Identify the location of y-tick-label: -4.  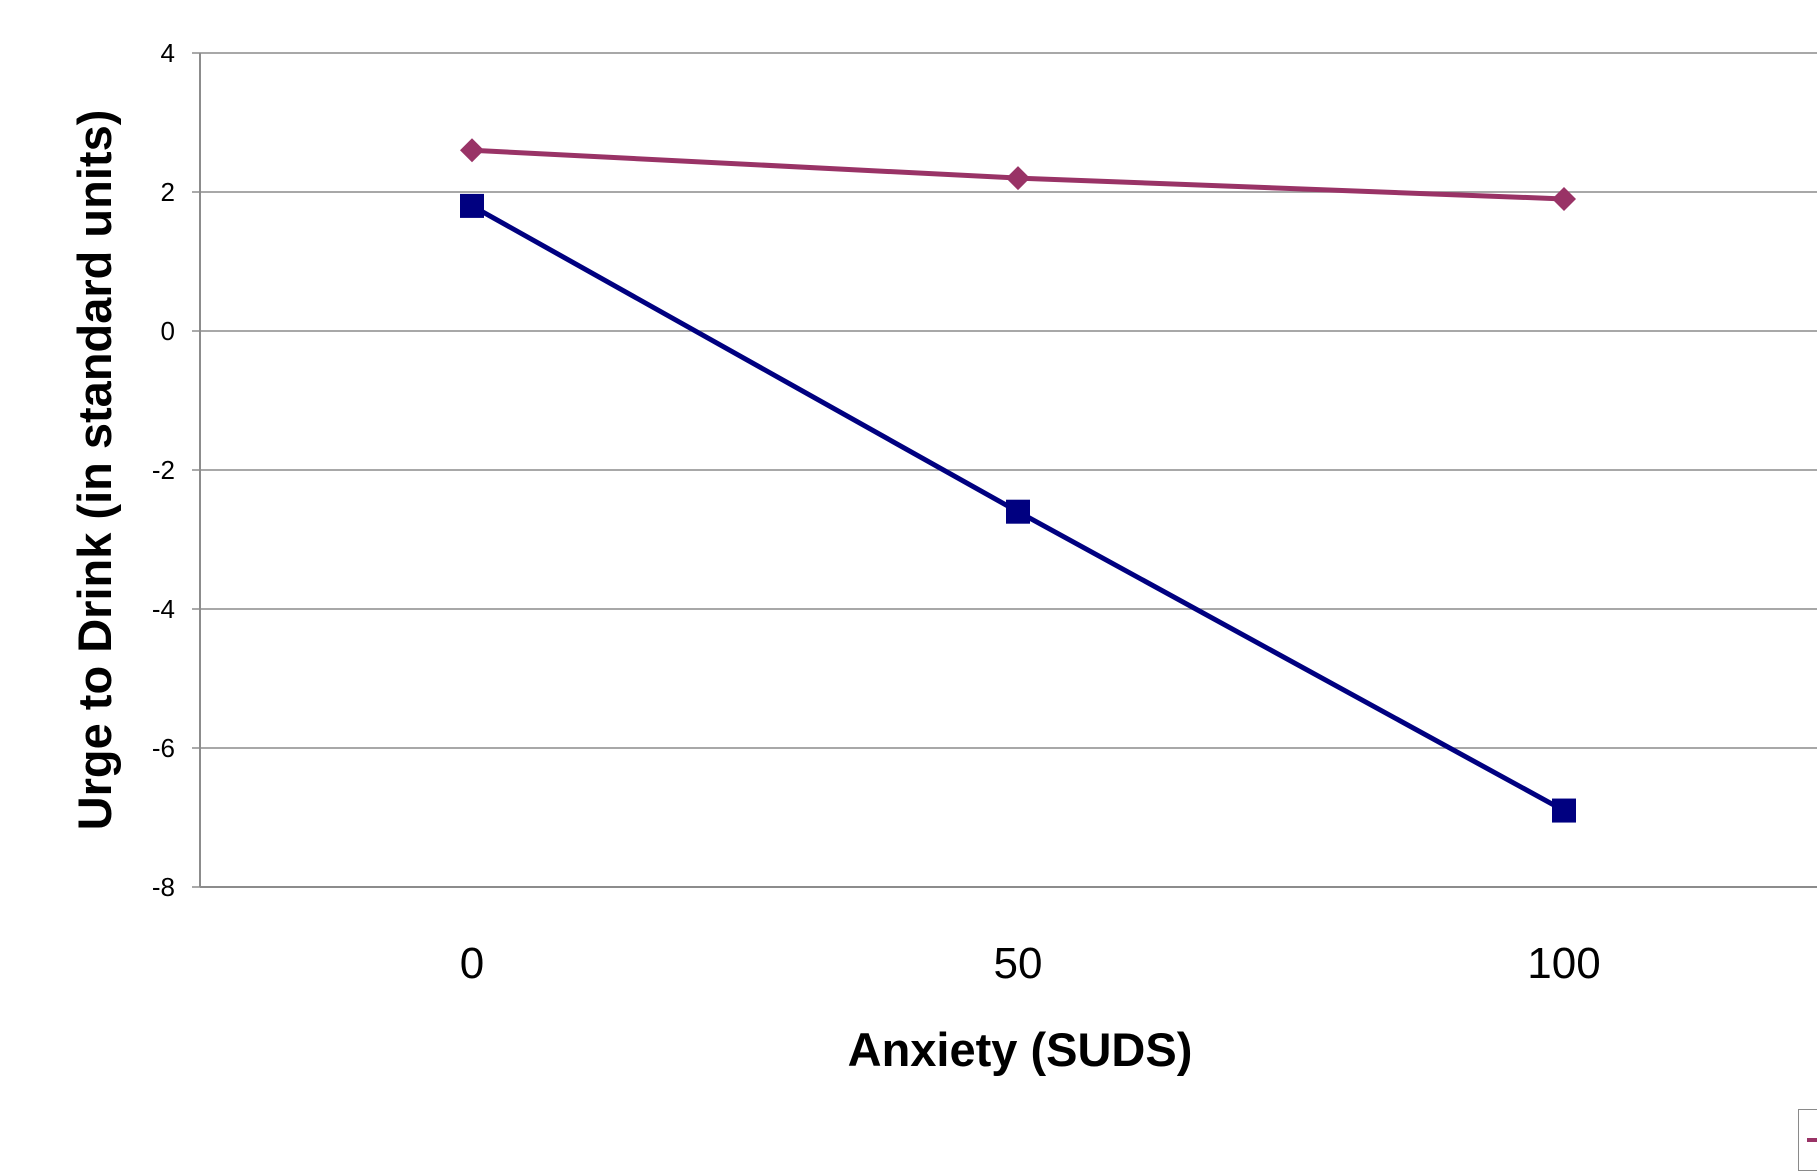
(163, 609).